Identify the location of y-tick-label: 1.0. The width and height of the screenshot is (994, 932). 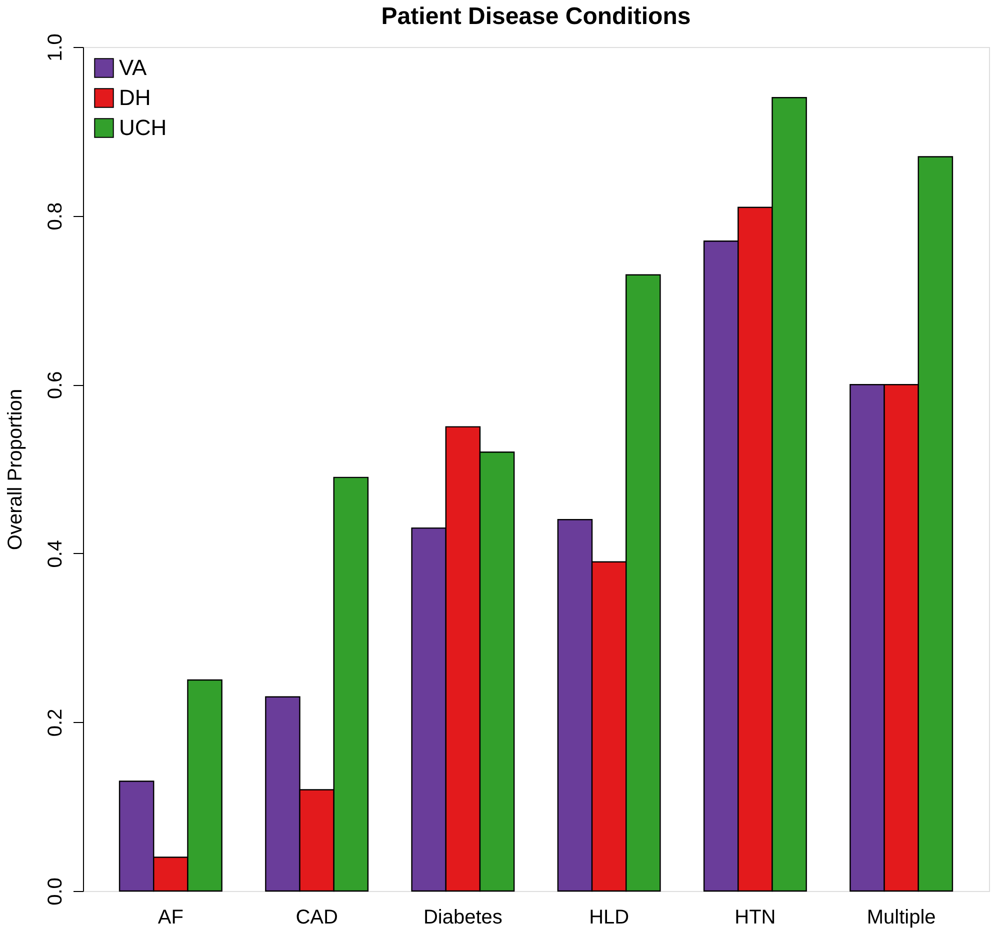
(55, 48).